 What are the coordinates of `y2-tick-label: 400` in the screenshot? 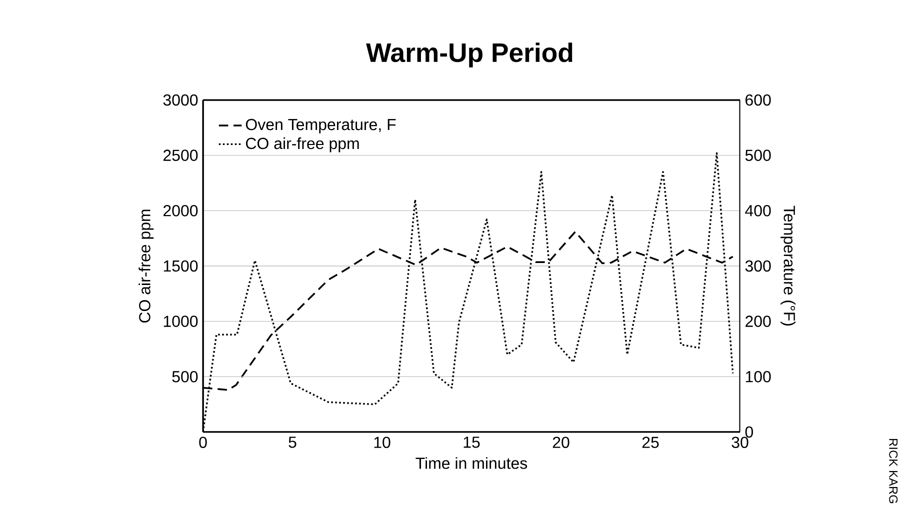 It's located at (758, 210).